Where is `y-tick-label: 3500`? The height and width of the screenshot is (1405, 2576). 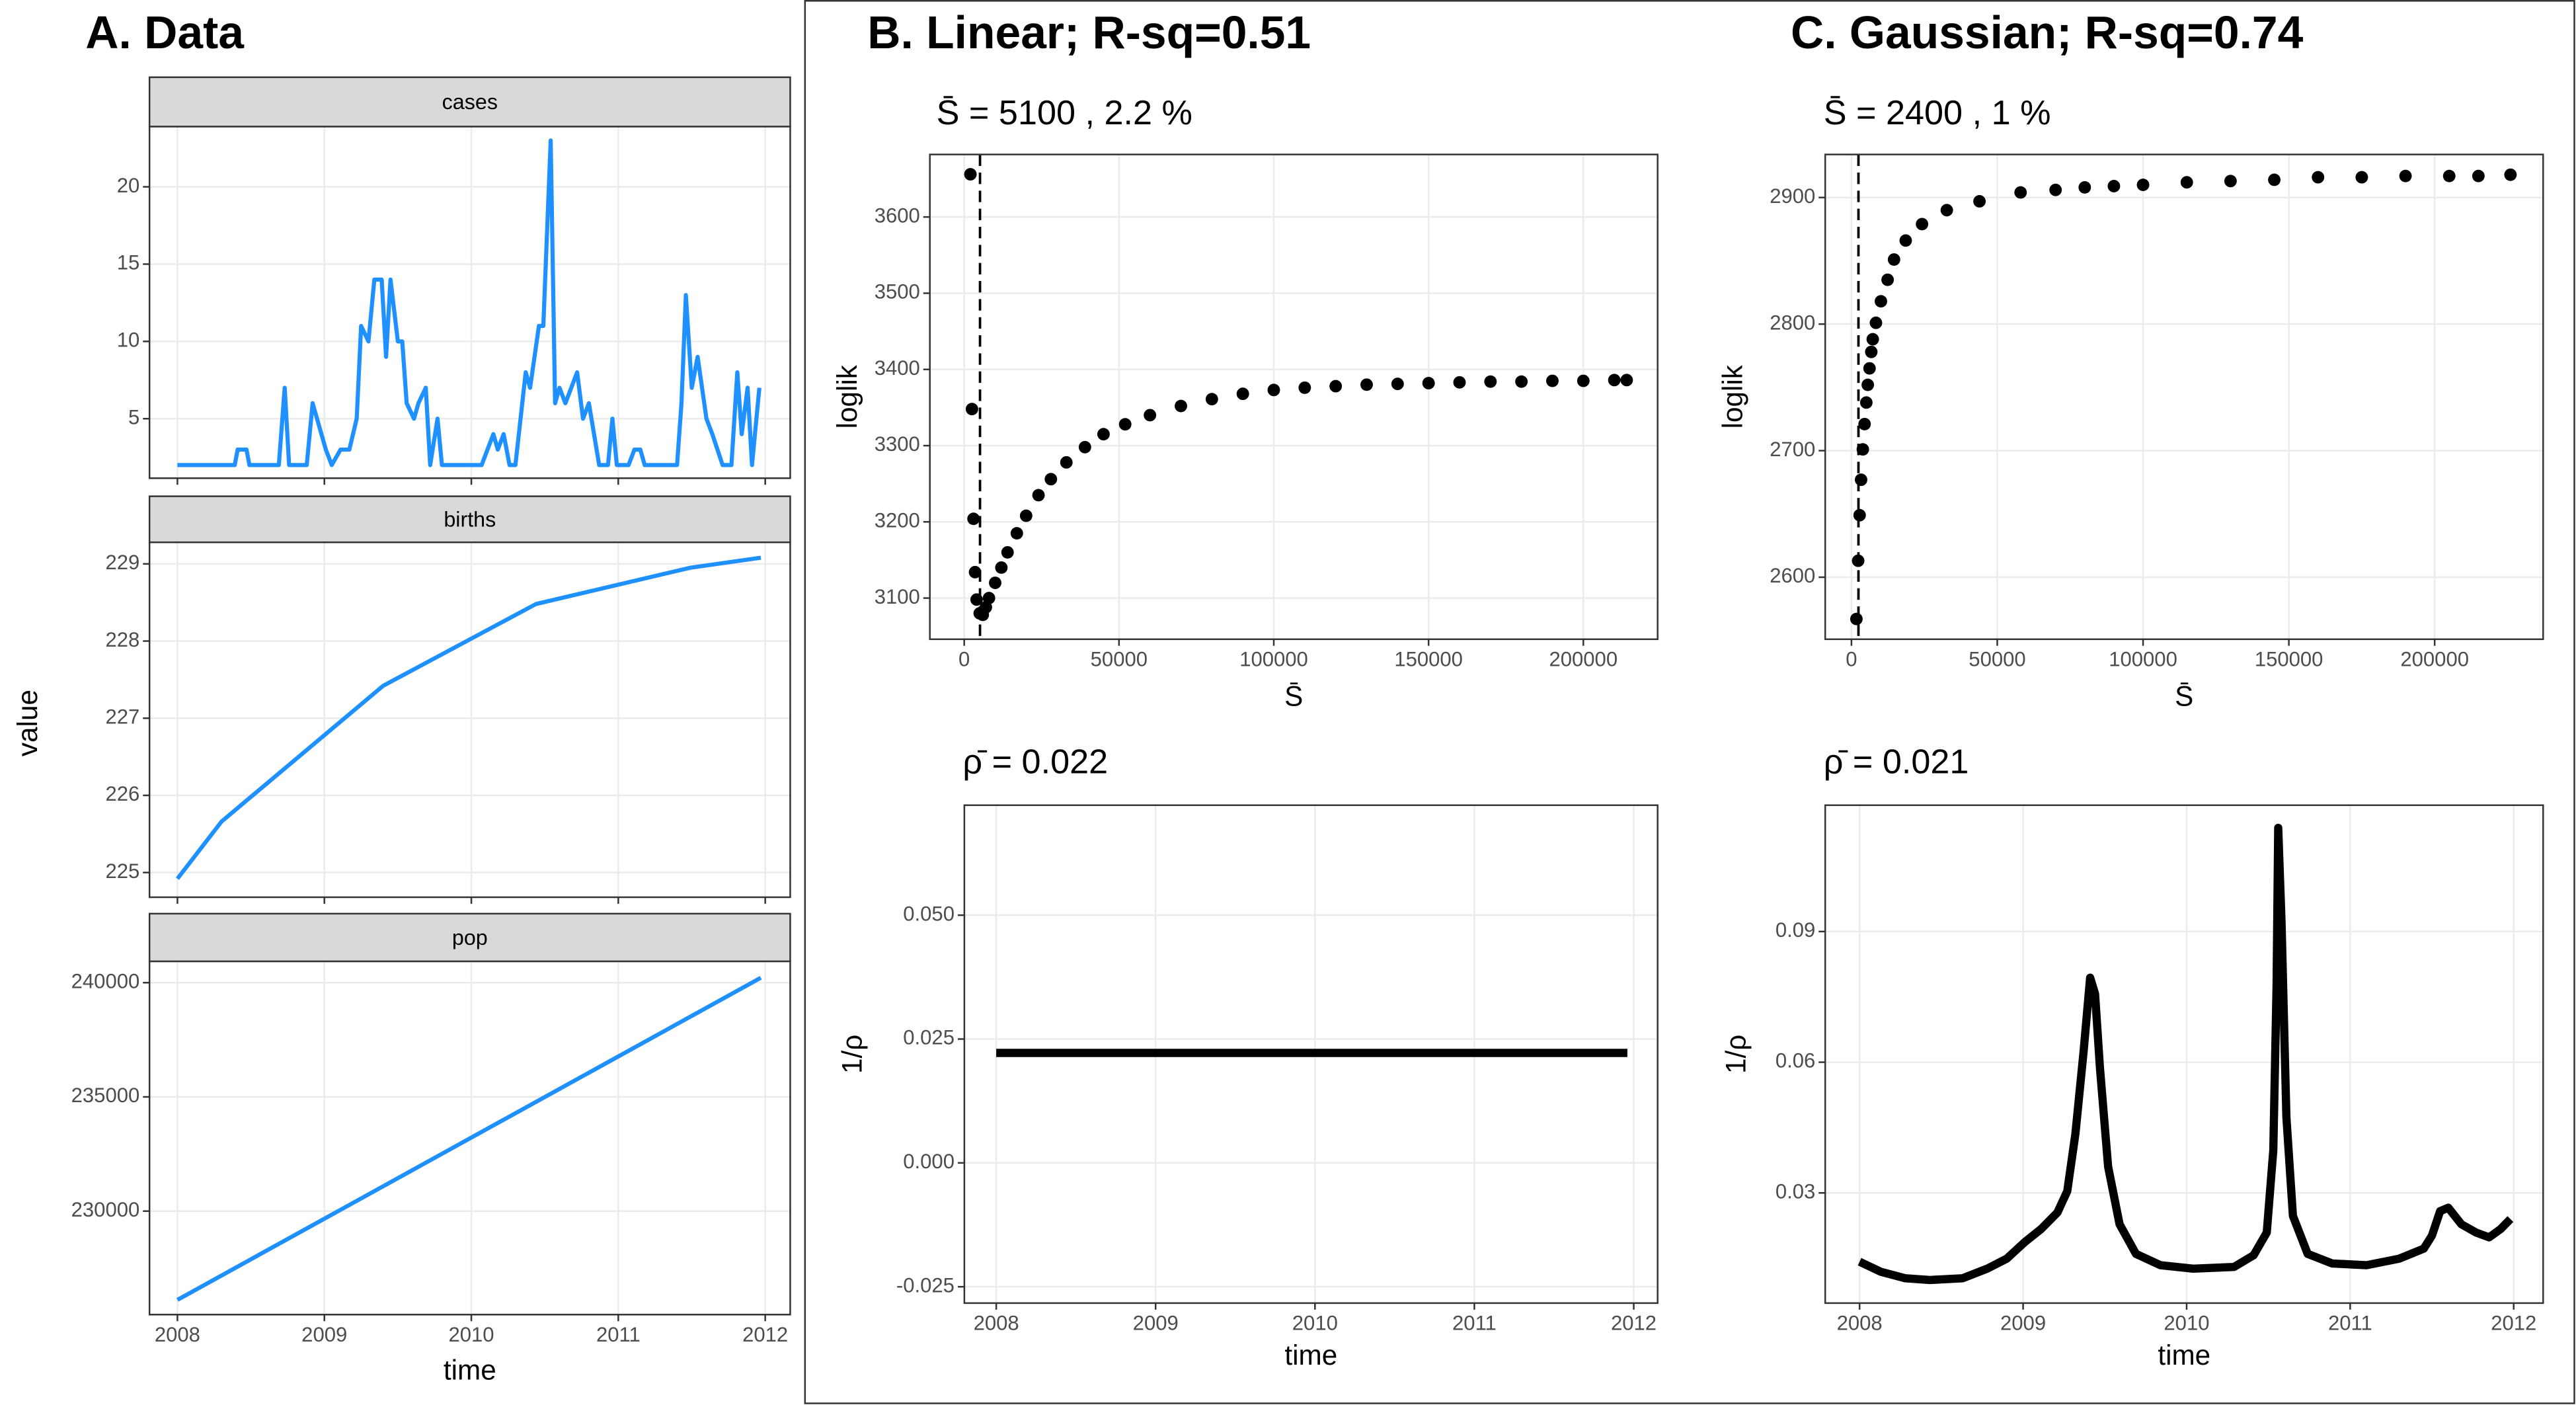 y-tick-label: 3500 is located at coordinates (897, 291).